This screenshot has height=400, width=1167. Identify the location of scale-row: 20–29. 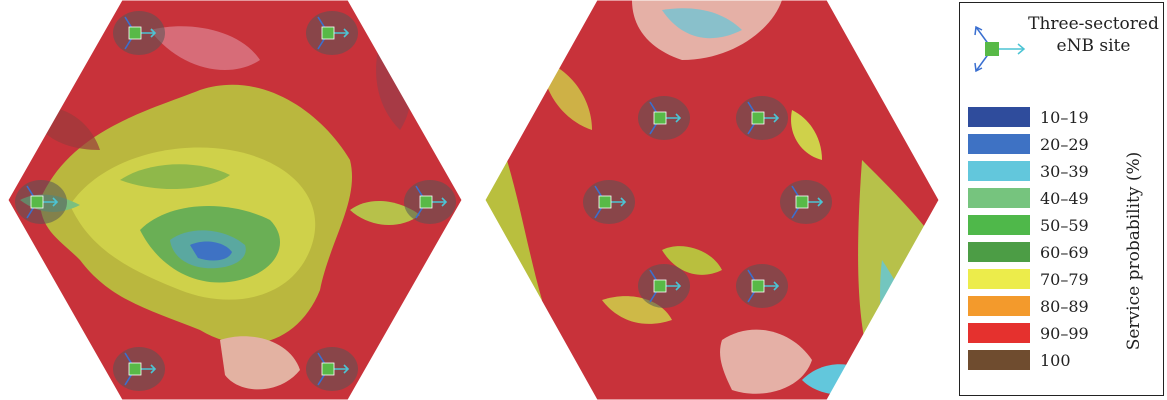
(1028, 144).